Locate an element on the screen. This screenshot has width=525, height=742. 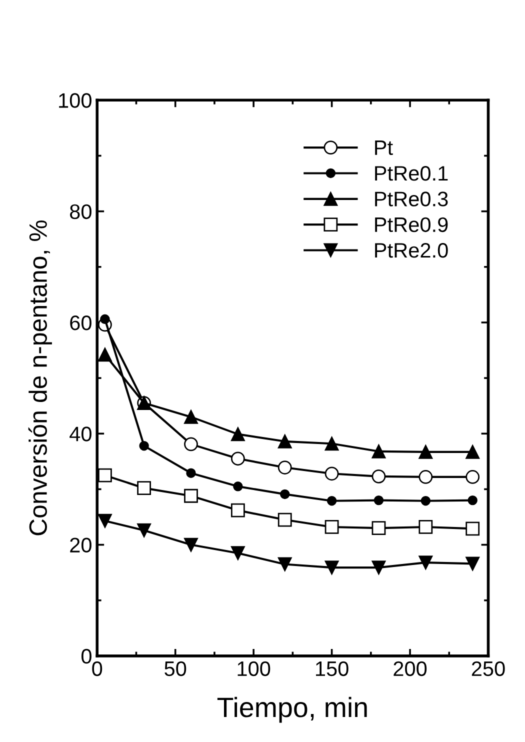
x-tick-label: 0 is located at coordinates (97, 668).